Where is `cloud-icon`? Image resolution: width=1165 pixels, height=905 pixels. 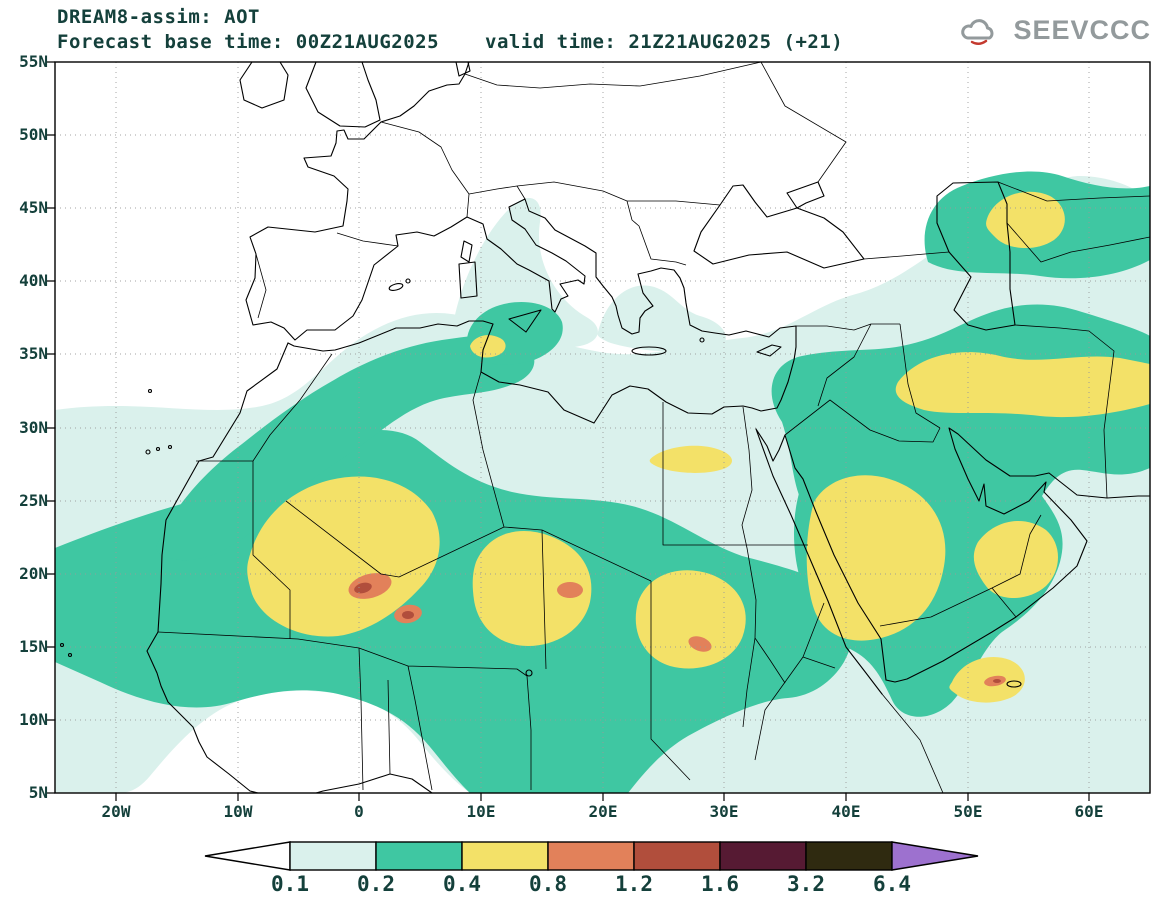
cloud-icon is located at coordinates (977, 32).